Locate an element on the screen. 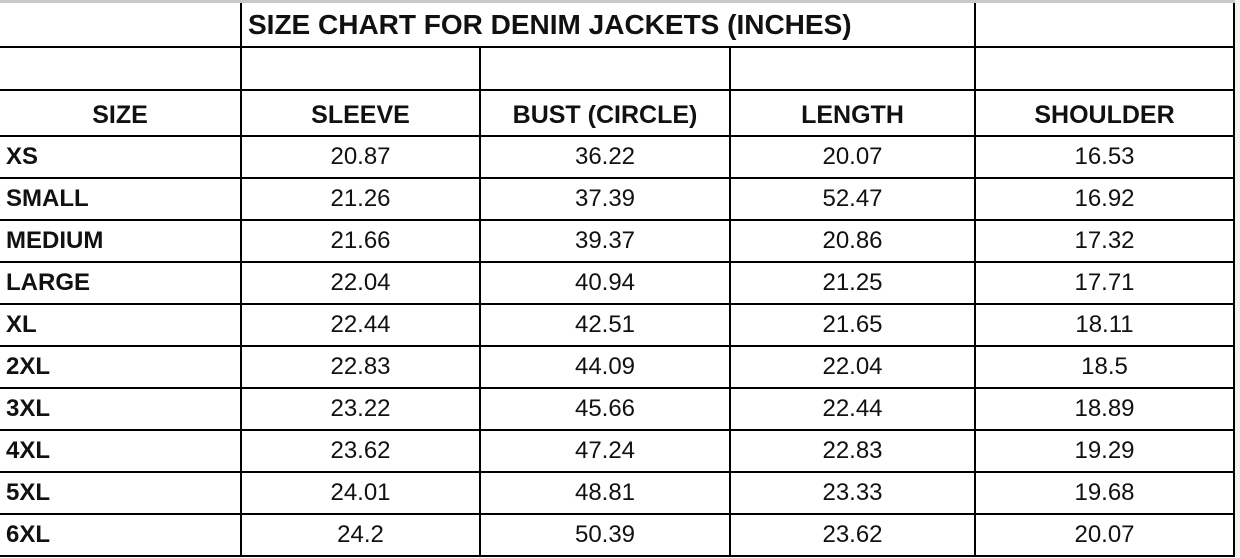  cell-bust: 45.66 is located at coordinates (605, 409).